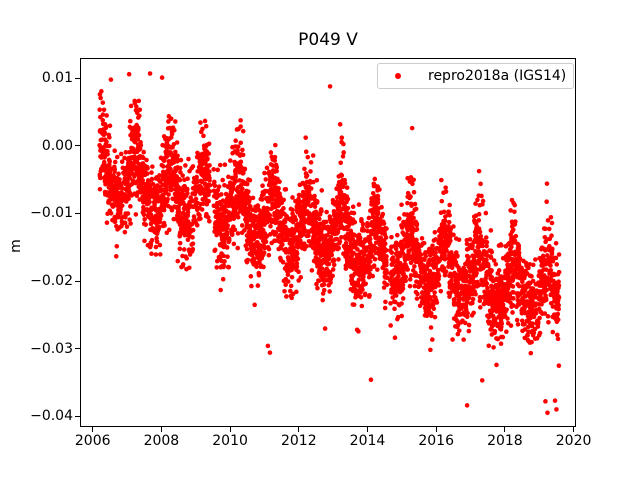  I want to click on y-tick-label: −0.03, so click(51, 348).